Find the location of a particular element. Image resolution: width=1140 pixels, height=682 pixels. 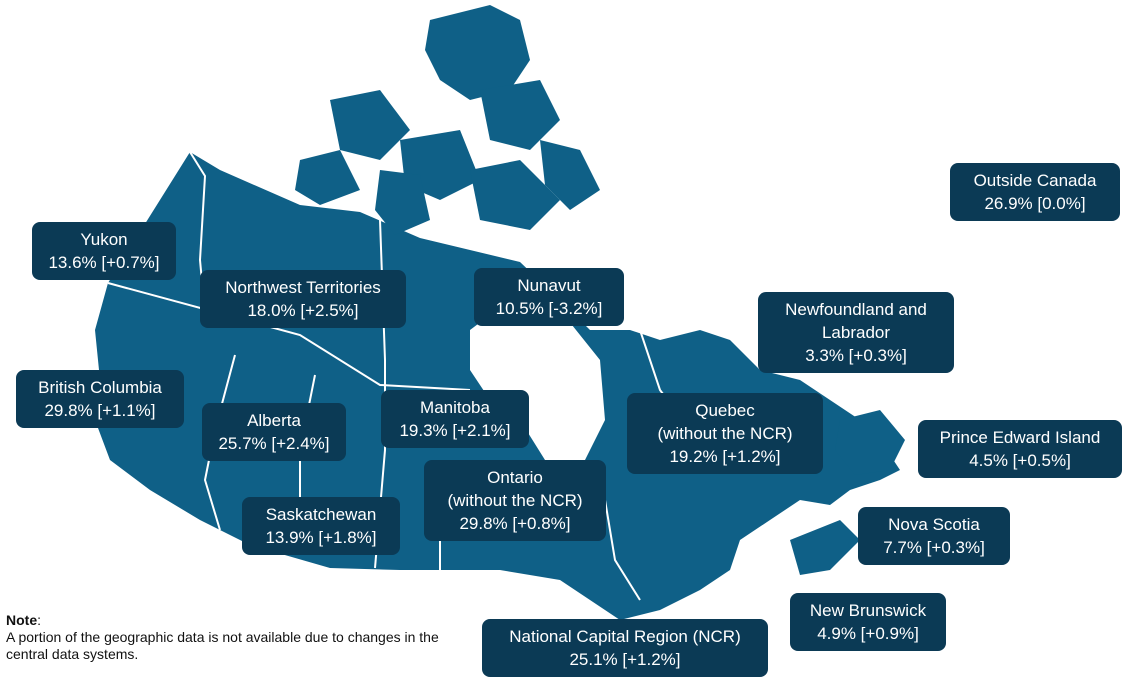

region-value: 29.8% [+0.8%] is located at coordinates (515, 523).